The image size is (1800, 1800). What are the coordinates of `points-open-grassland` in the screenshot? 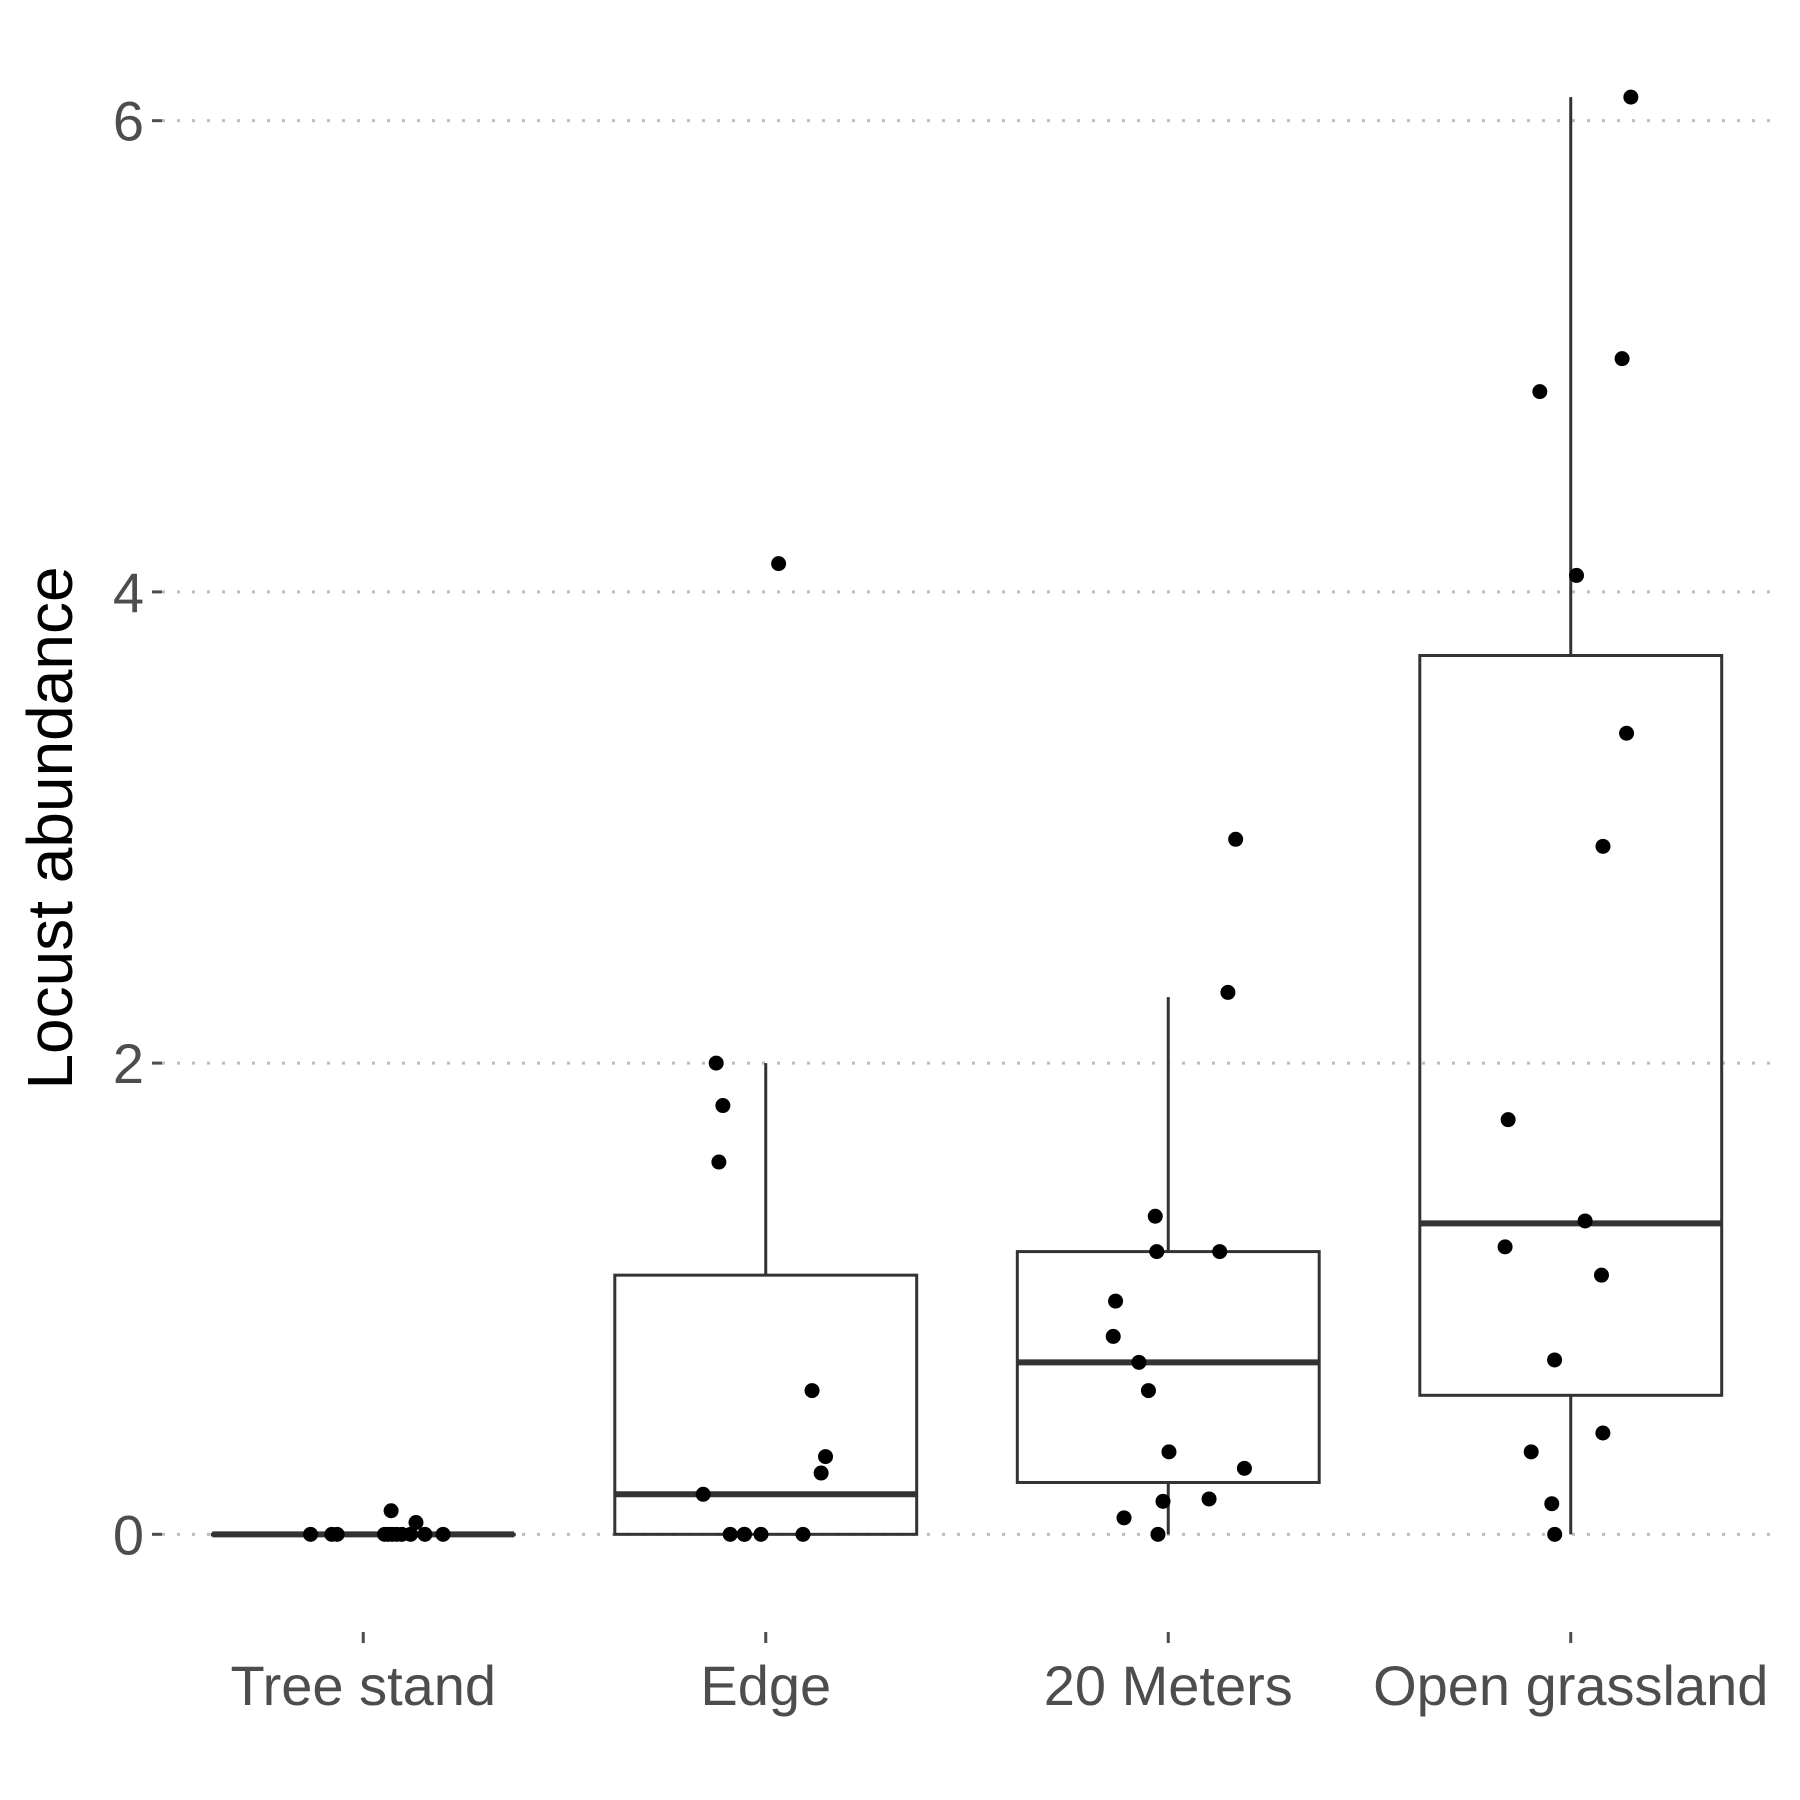 It's located at (1568, 815).